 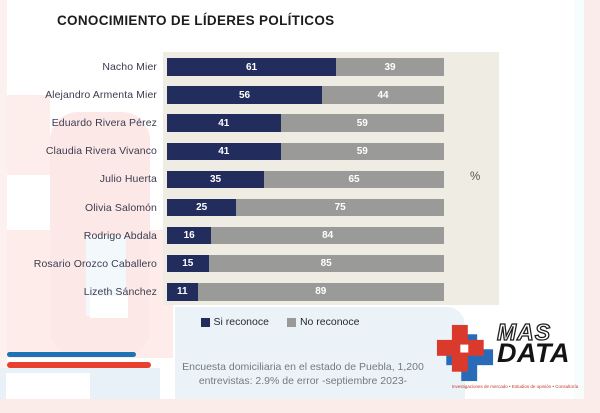 I want to click on bar-value-label: 35, so click(x=215, y=179).